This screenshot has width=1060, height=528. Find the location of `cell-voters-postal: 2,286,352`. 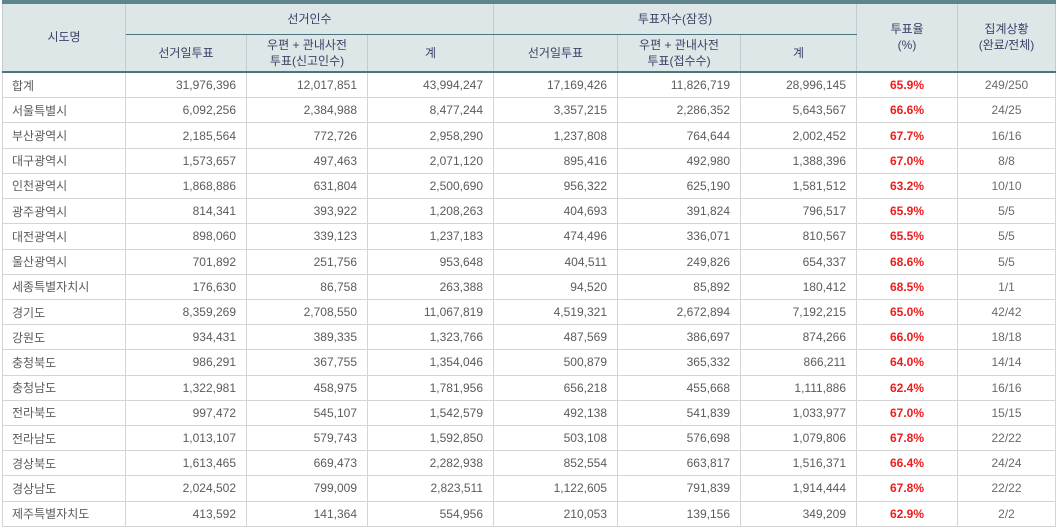

cell-voters-postal: 2,286,352 is located at coordinates (679, 110).